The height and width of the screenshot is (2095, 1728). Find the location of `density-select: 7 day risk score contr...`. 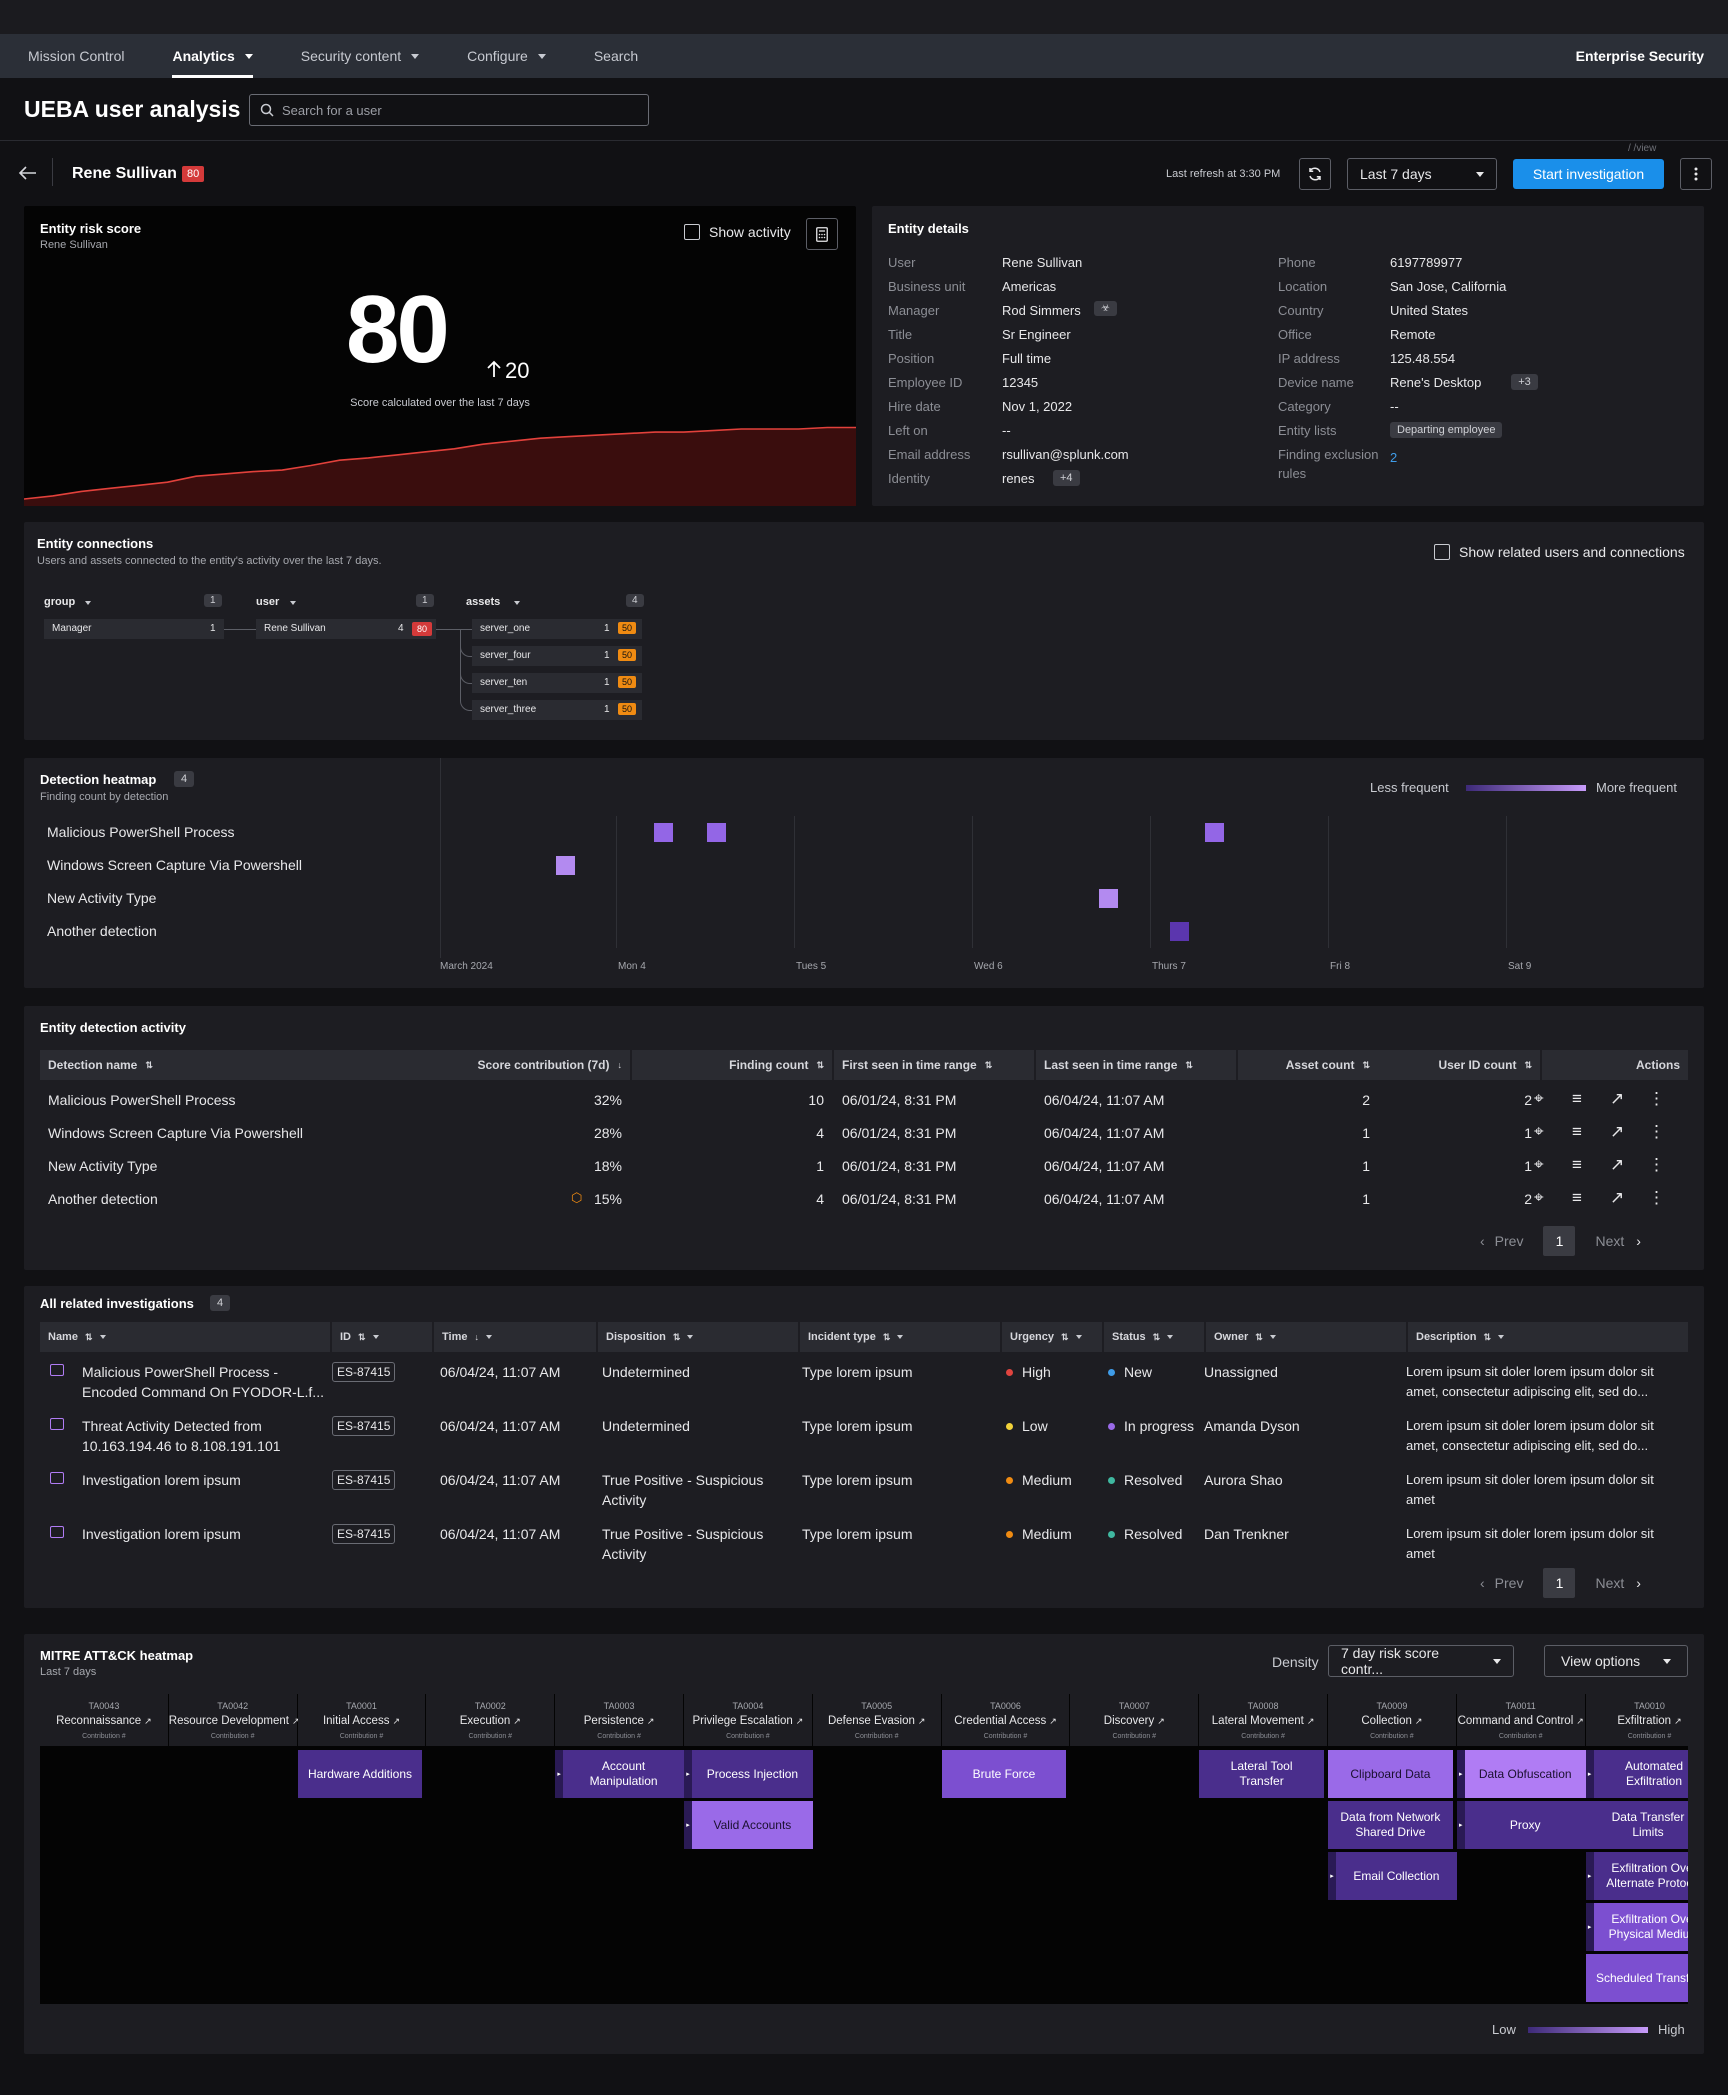

density-select: 7 day risk score contr... is located at coordinates (1421, 1661).